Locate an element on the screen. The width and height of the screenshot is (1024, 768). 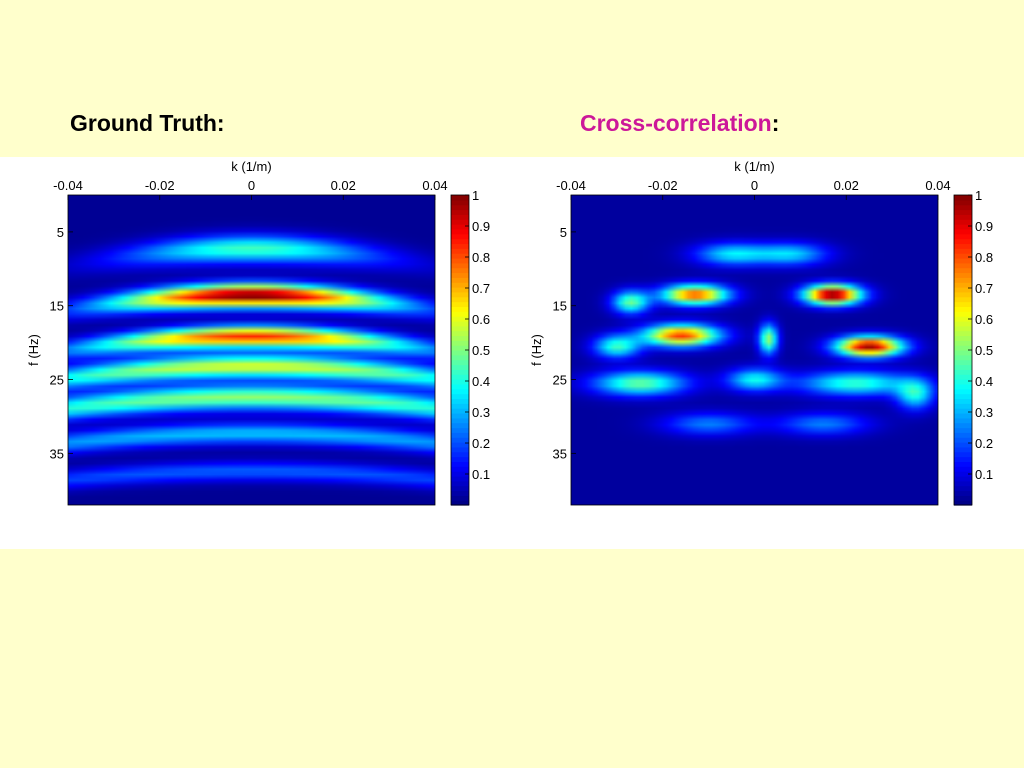
colorbar-tick-label: 0.9 is located at coordinates (984, 226).